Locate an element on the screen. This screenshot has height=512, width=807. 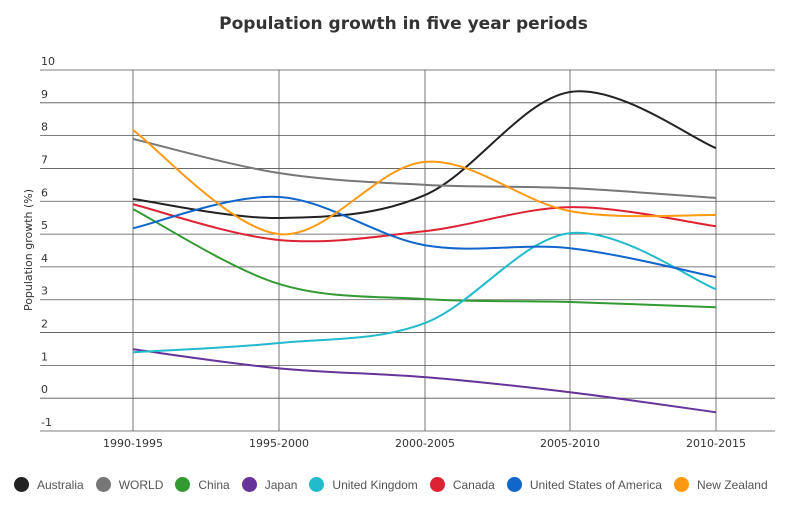
x-tick-label: 2010-2015 is located at coordinates (716, 443).